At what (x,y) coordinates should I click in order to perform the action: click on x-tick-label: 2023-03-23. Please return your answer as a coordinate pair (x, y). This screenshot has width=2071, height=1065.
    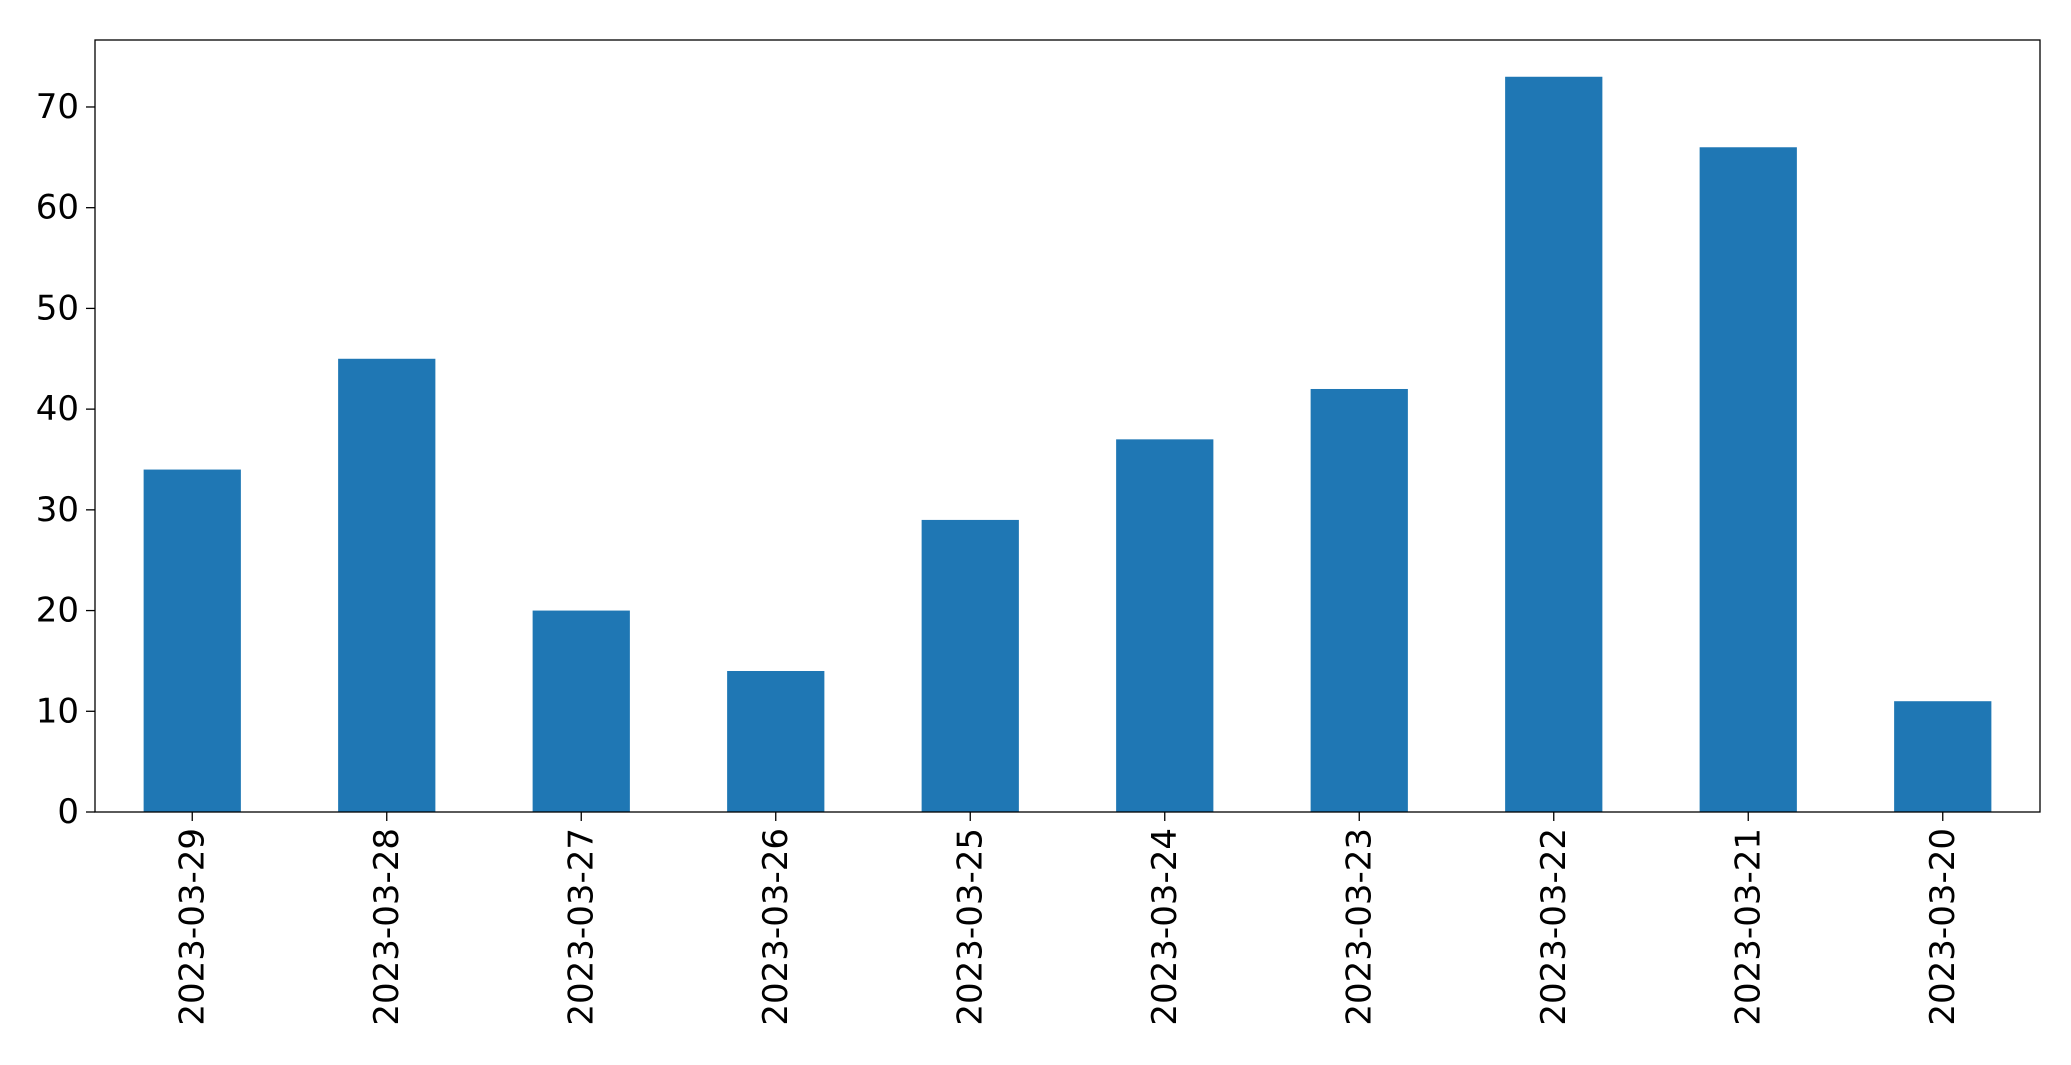
    Looking at the image, I should click on (1359, 927).